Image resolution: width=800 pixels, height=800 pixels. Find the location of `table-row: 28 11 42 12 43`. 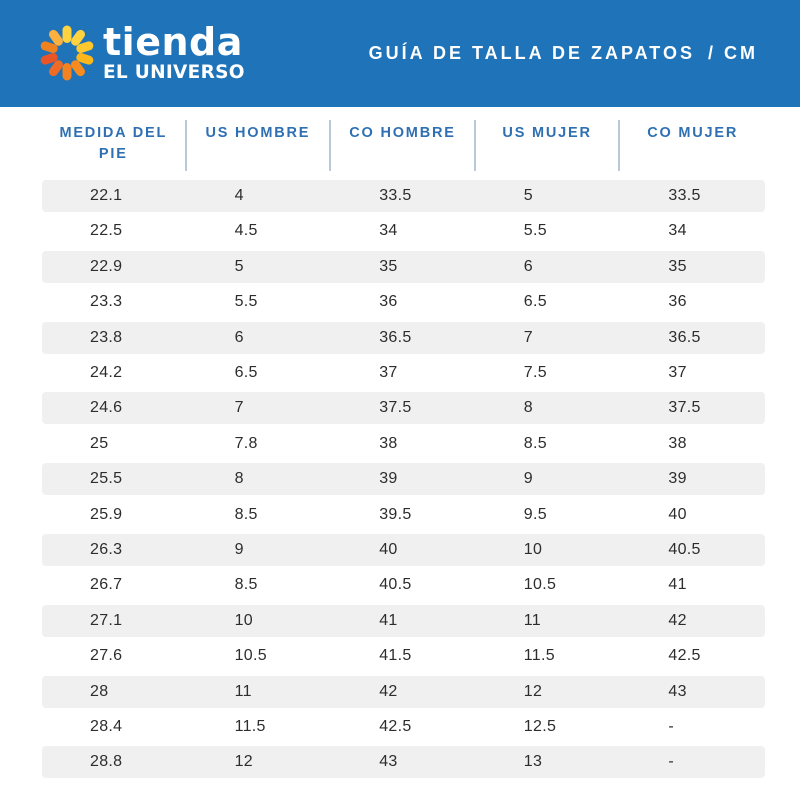

table-row: 28 11 42 12 43 is located at coordinates (403, 691).